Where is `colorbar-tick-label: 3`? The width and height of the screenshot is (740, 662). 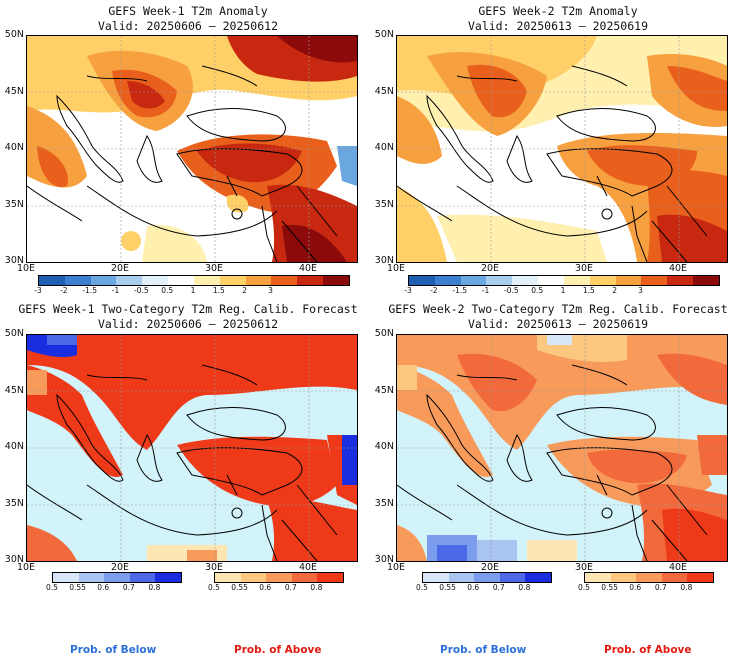 colorbar-tick-label: 3 is located at coordinates (270, 290).